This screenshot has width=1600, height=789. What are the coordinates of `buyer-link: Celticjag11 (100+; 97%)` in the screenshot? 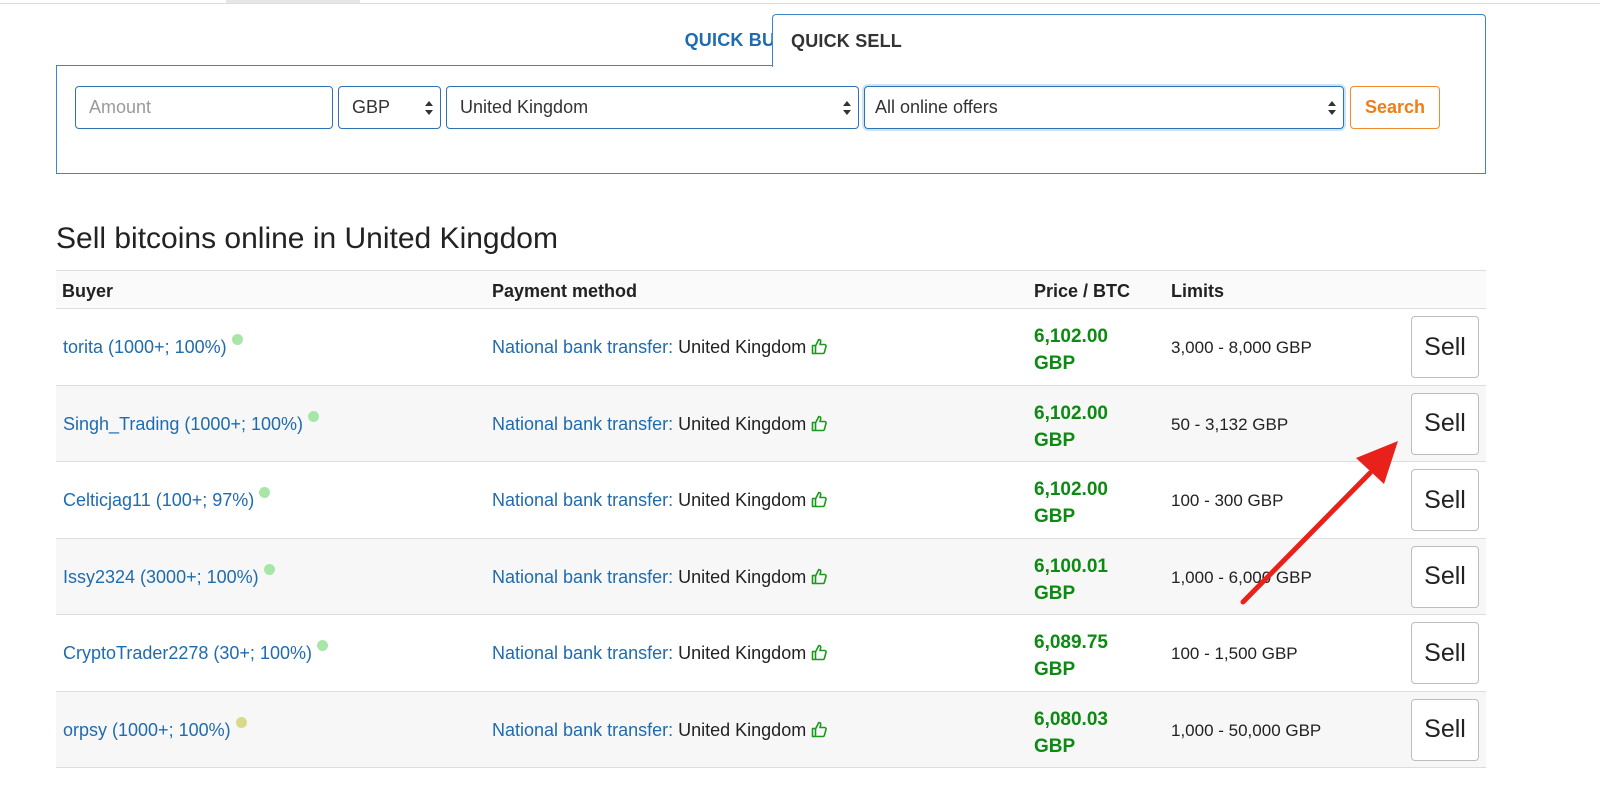 It's located at (167, 499).